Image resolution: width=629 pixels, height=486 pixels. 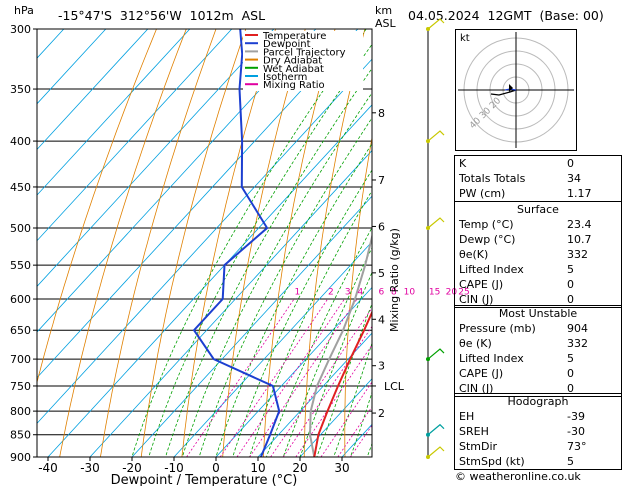 What do you see at coordinates (538, 254) in the screenshot?
I see `surface-row: θe(K) 332` at bounding box center [538, 254].